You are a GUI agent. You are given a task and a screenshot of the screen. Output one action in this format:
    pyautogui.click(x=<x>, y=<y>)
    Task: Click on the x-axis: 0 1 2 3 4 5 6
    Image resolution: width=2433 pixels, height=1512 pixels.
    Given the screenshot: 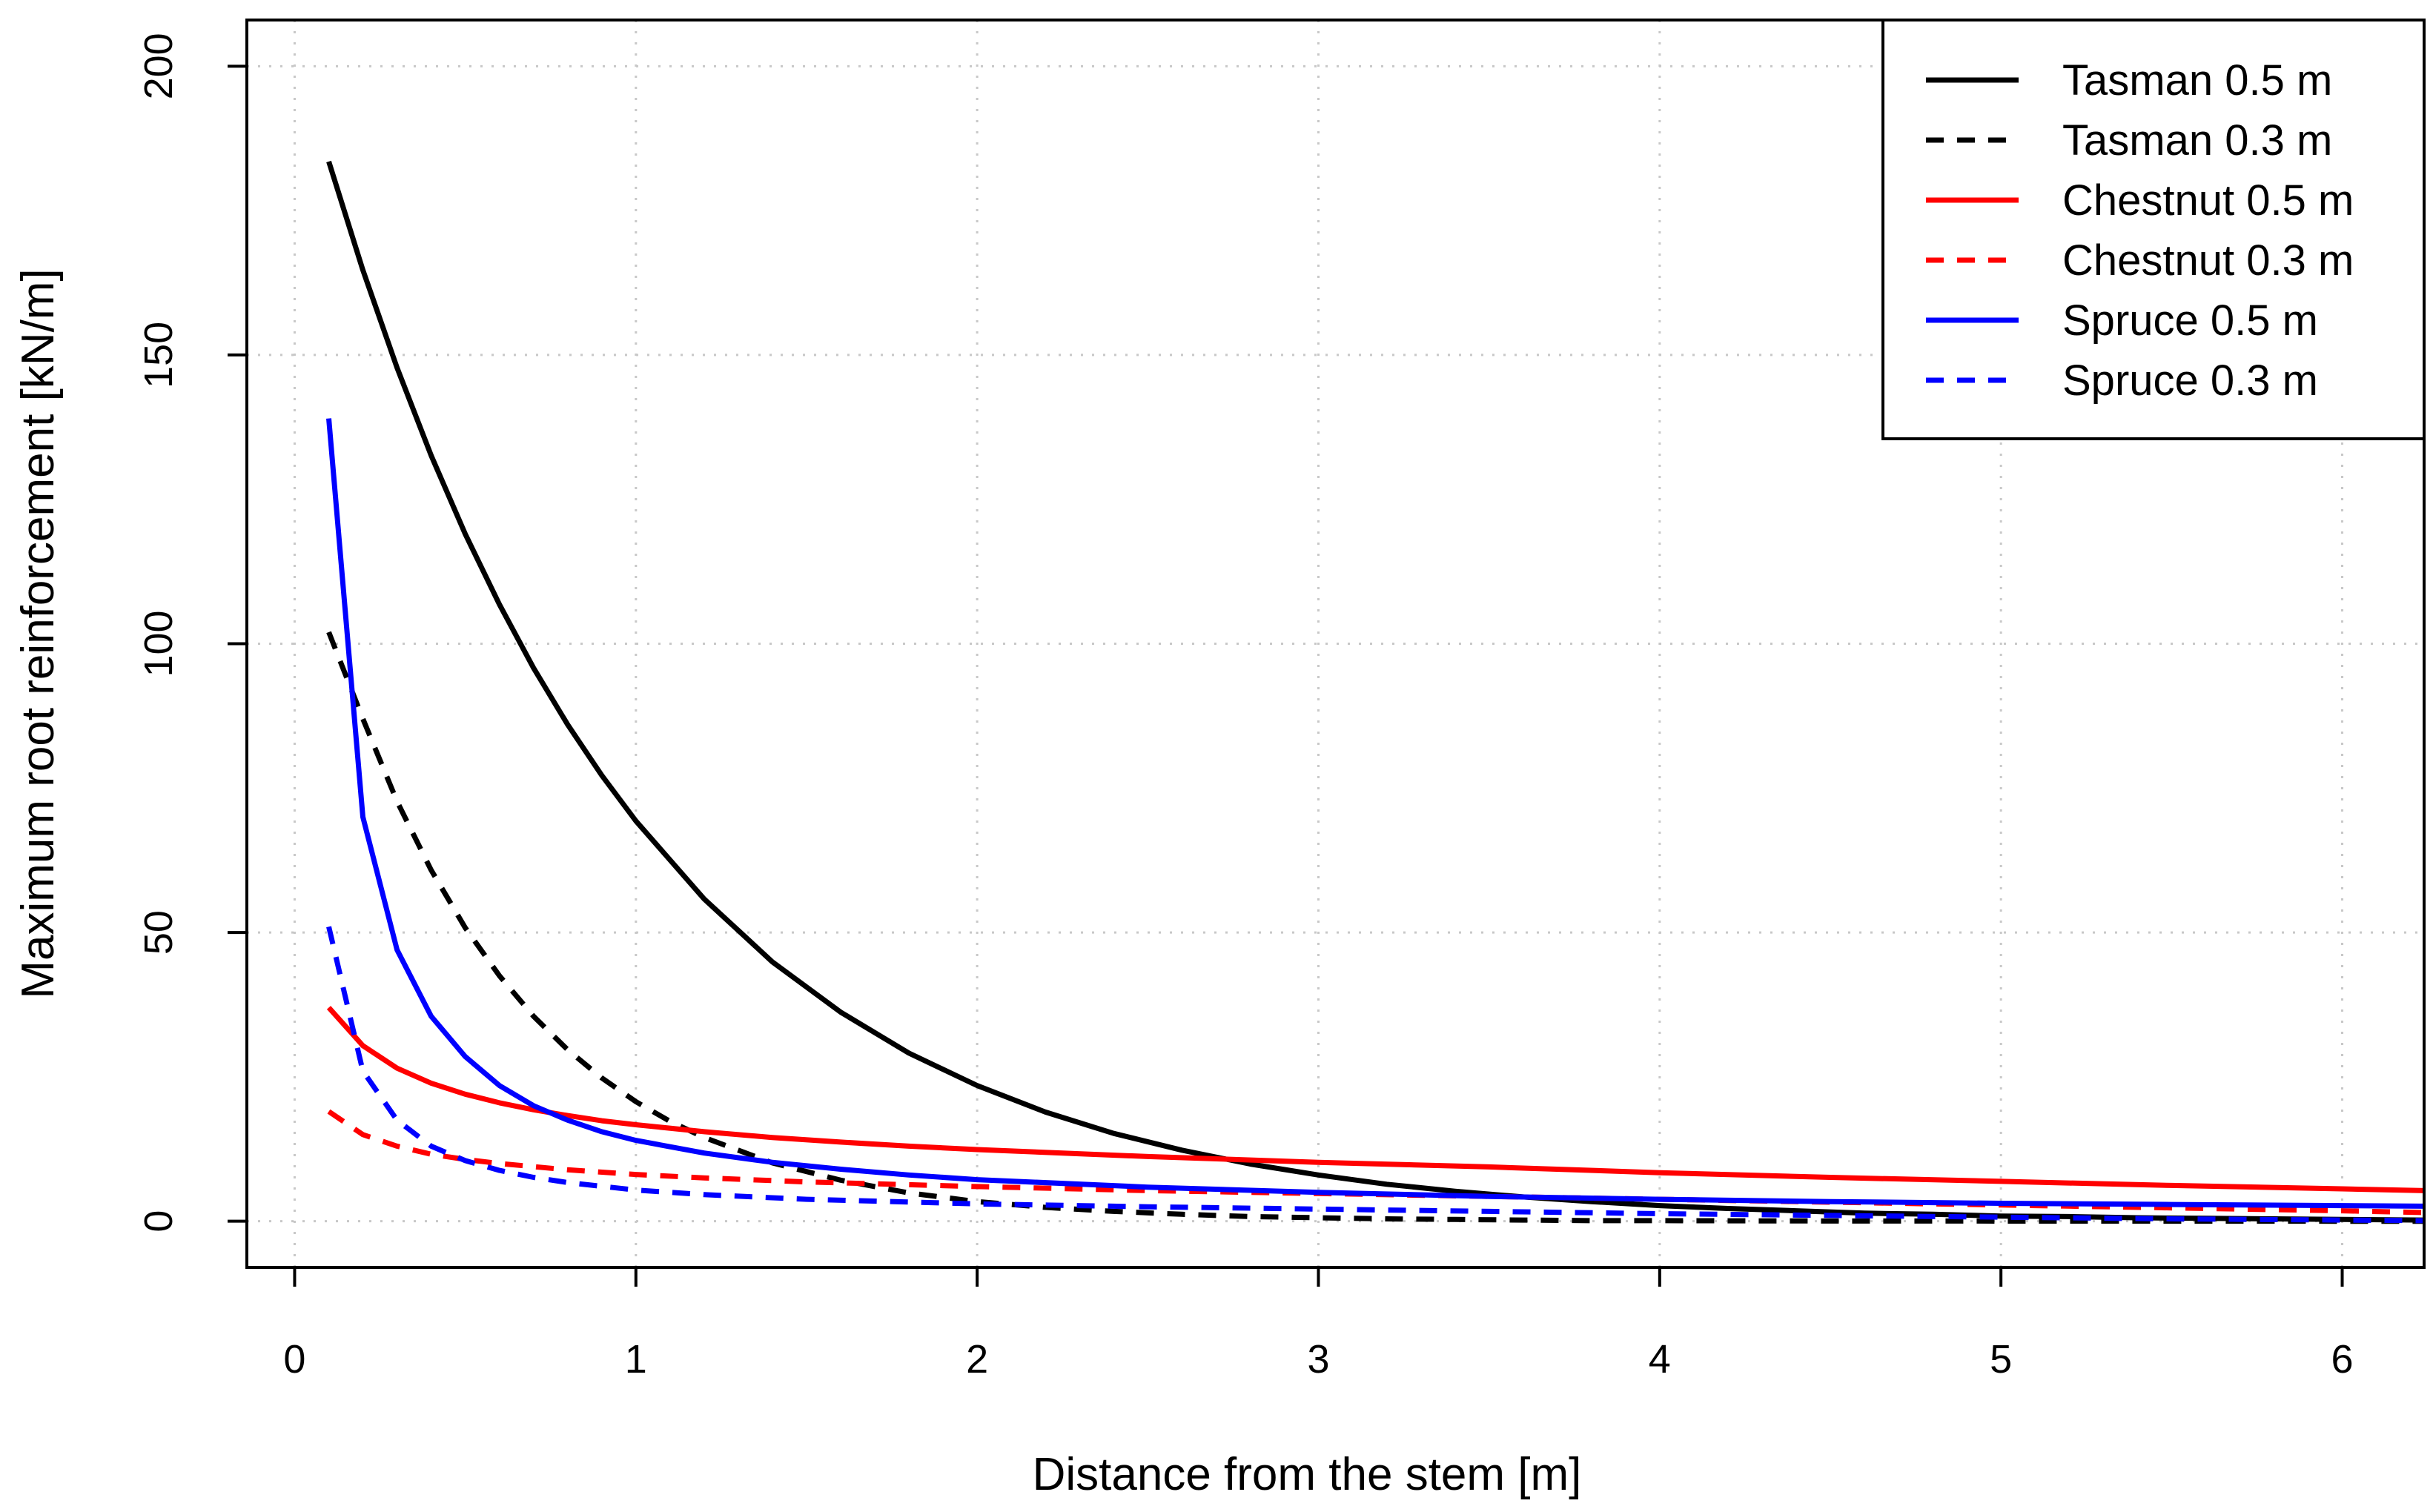 What is the action you would take?
    pyautogui.click(x=1318, y=1325)
    